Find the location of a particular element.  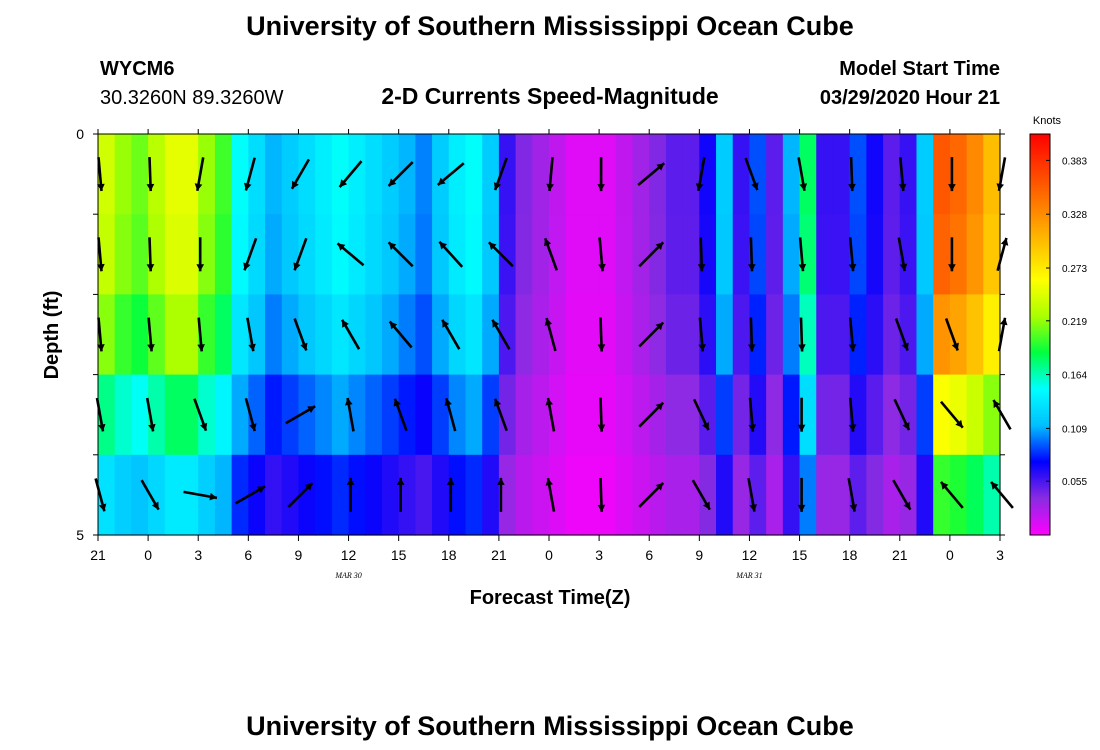

x-tick-label: 12 is located at coordinates (349, 555).